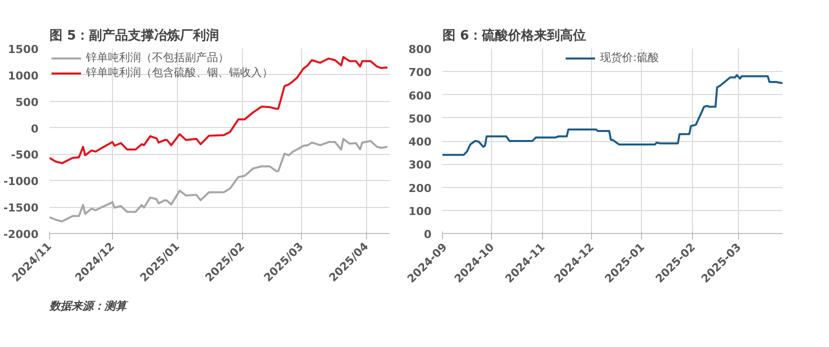 The image size is (829, 347). Describe the element at coordinates (420, 49) in the screenshot. I see `y-tick-label: 800` at that location.